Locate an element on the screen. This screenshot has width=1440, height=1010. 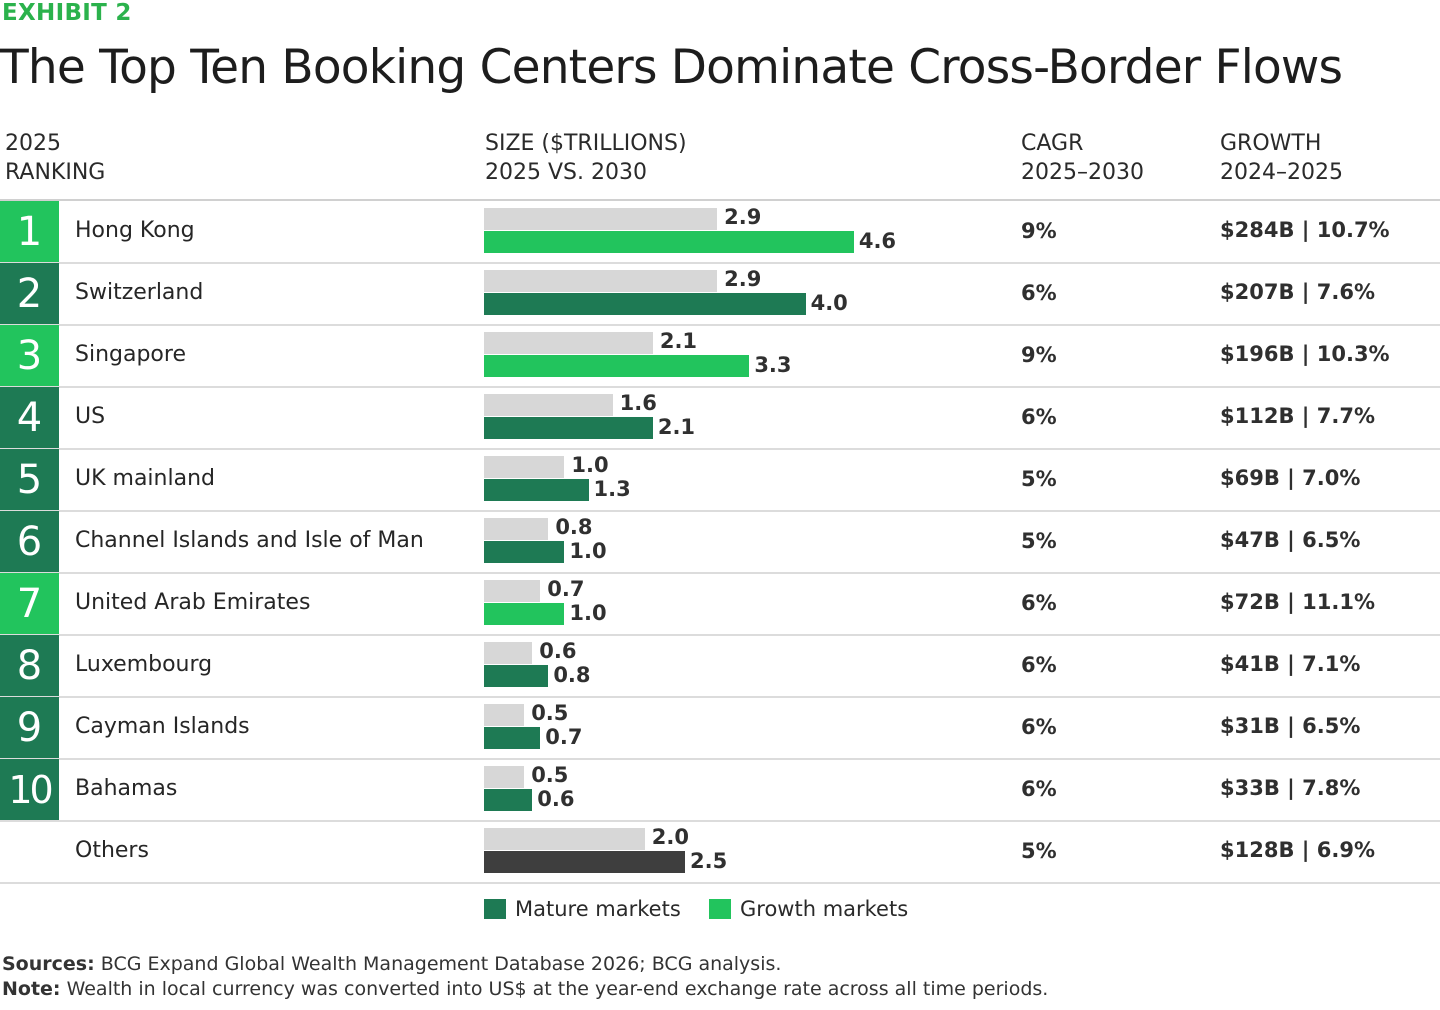
category-label: Others is located at coordinates (112, 850).